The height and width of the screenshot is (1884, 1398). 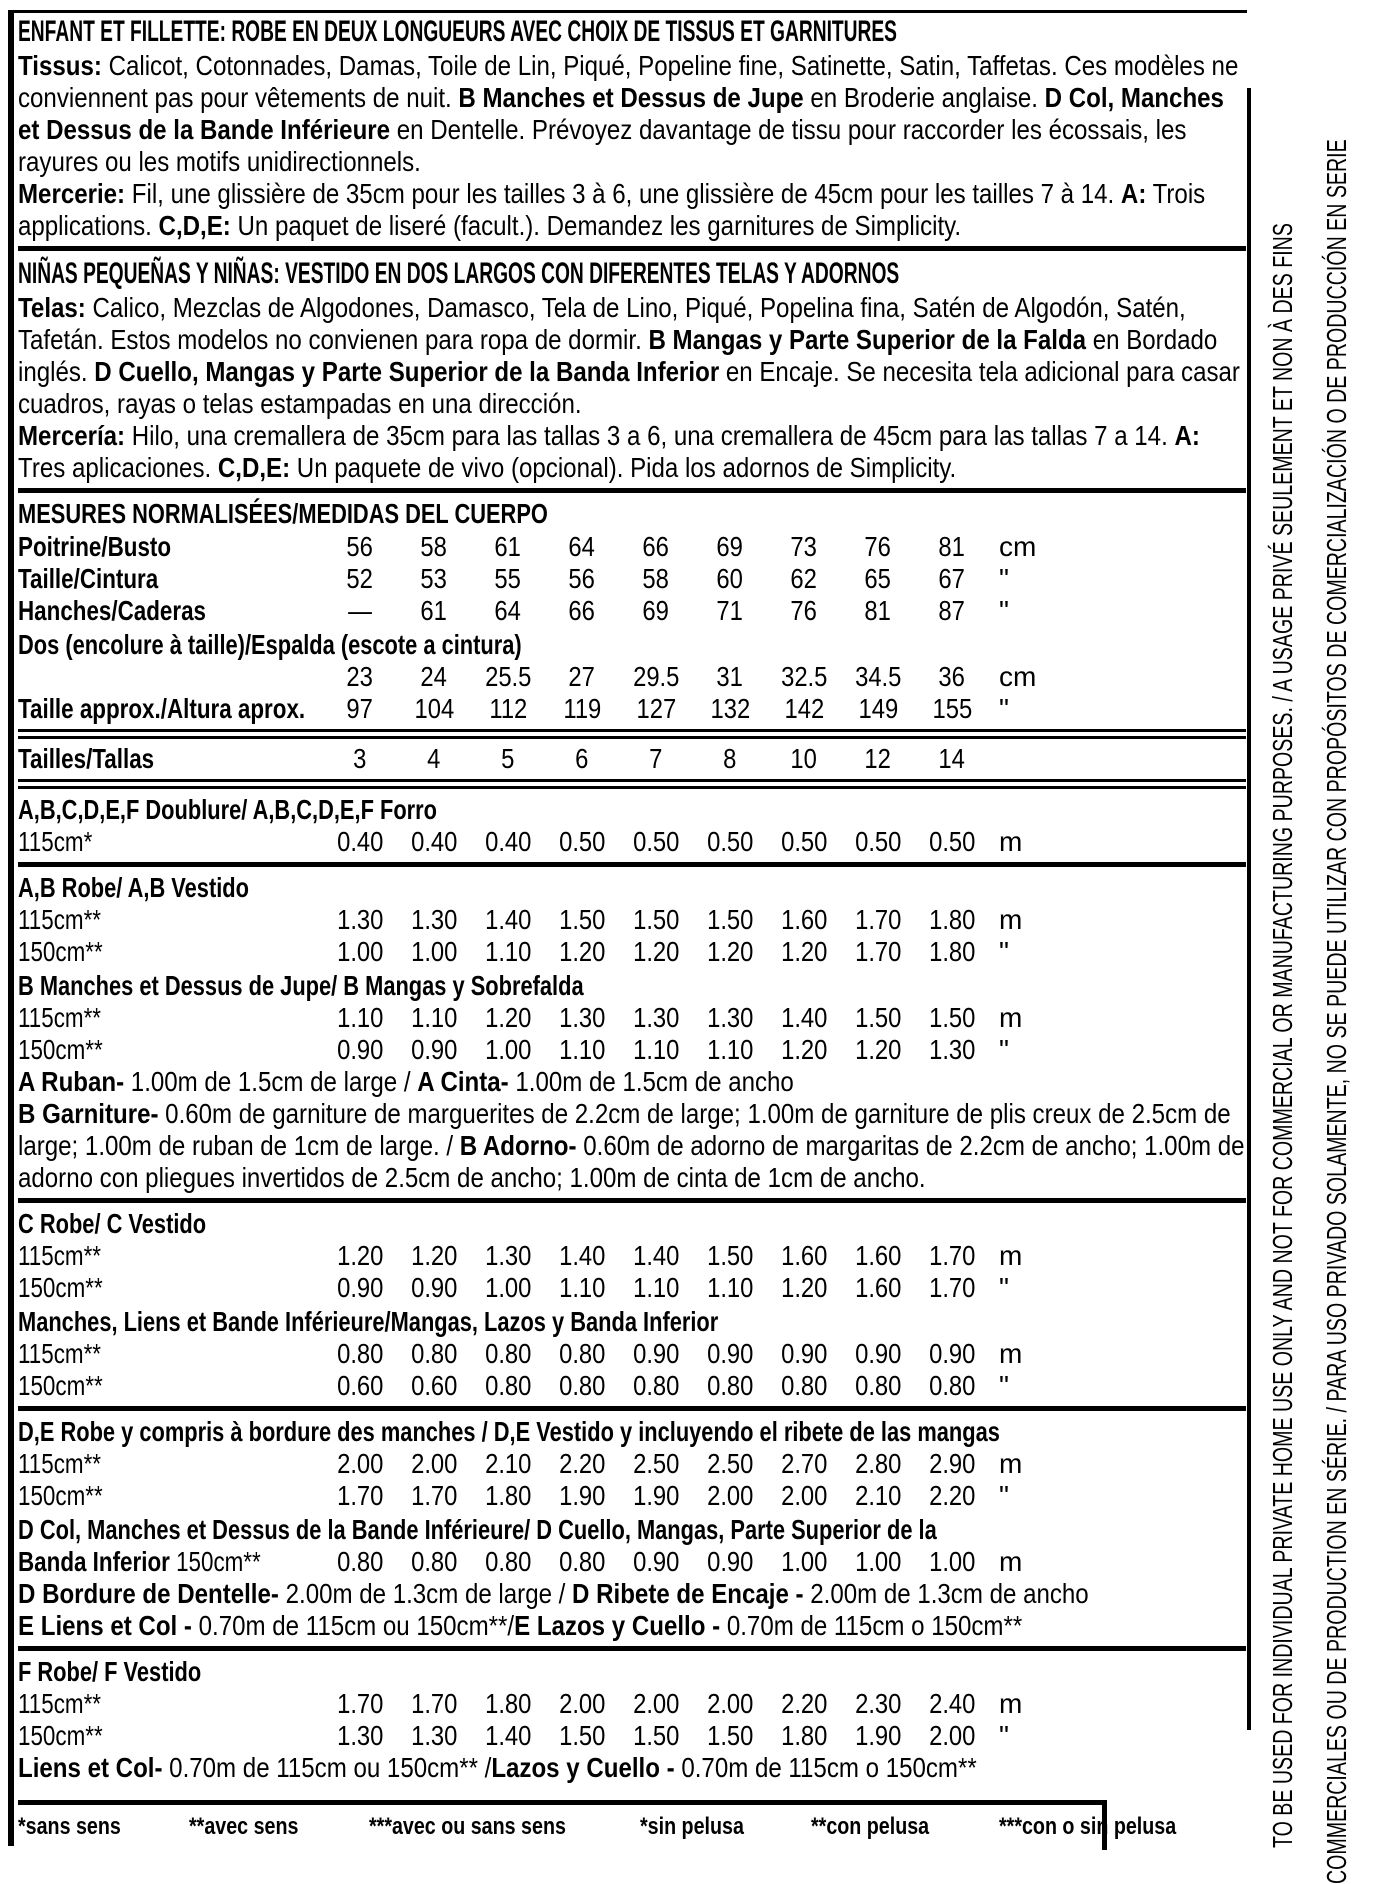 What do you see at coordinates (582, 708) in the screenshot?
I see `value: 119` at bounding box center [582, 708].